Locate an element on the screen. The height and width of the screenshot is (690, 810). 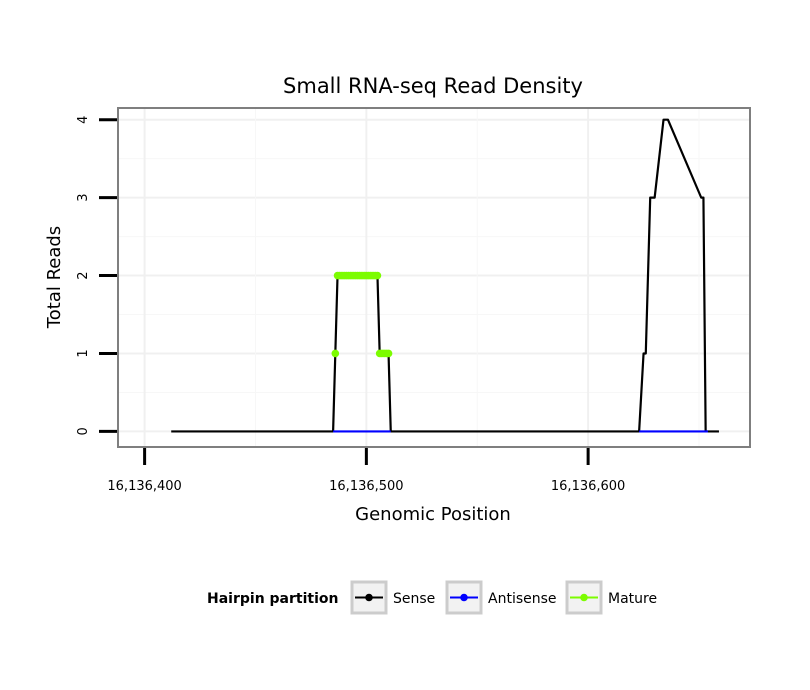
x-axis-title: Genomic Position is located at coordinates (433, 514).